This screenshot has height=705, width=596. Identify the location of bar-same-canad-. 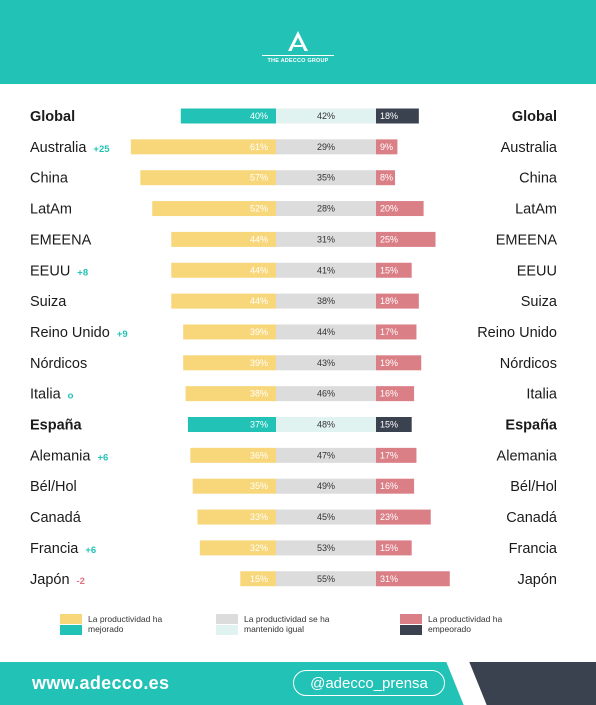
(326, 517).